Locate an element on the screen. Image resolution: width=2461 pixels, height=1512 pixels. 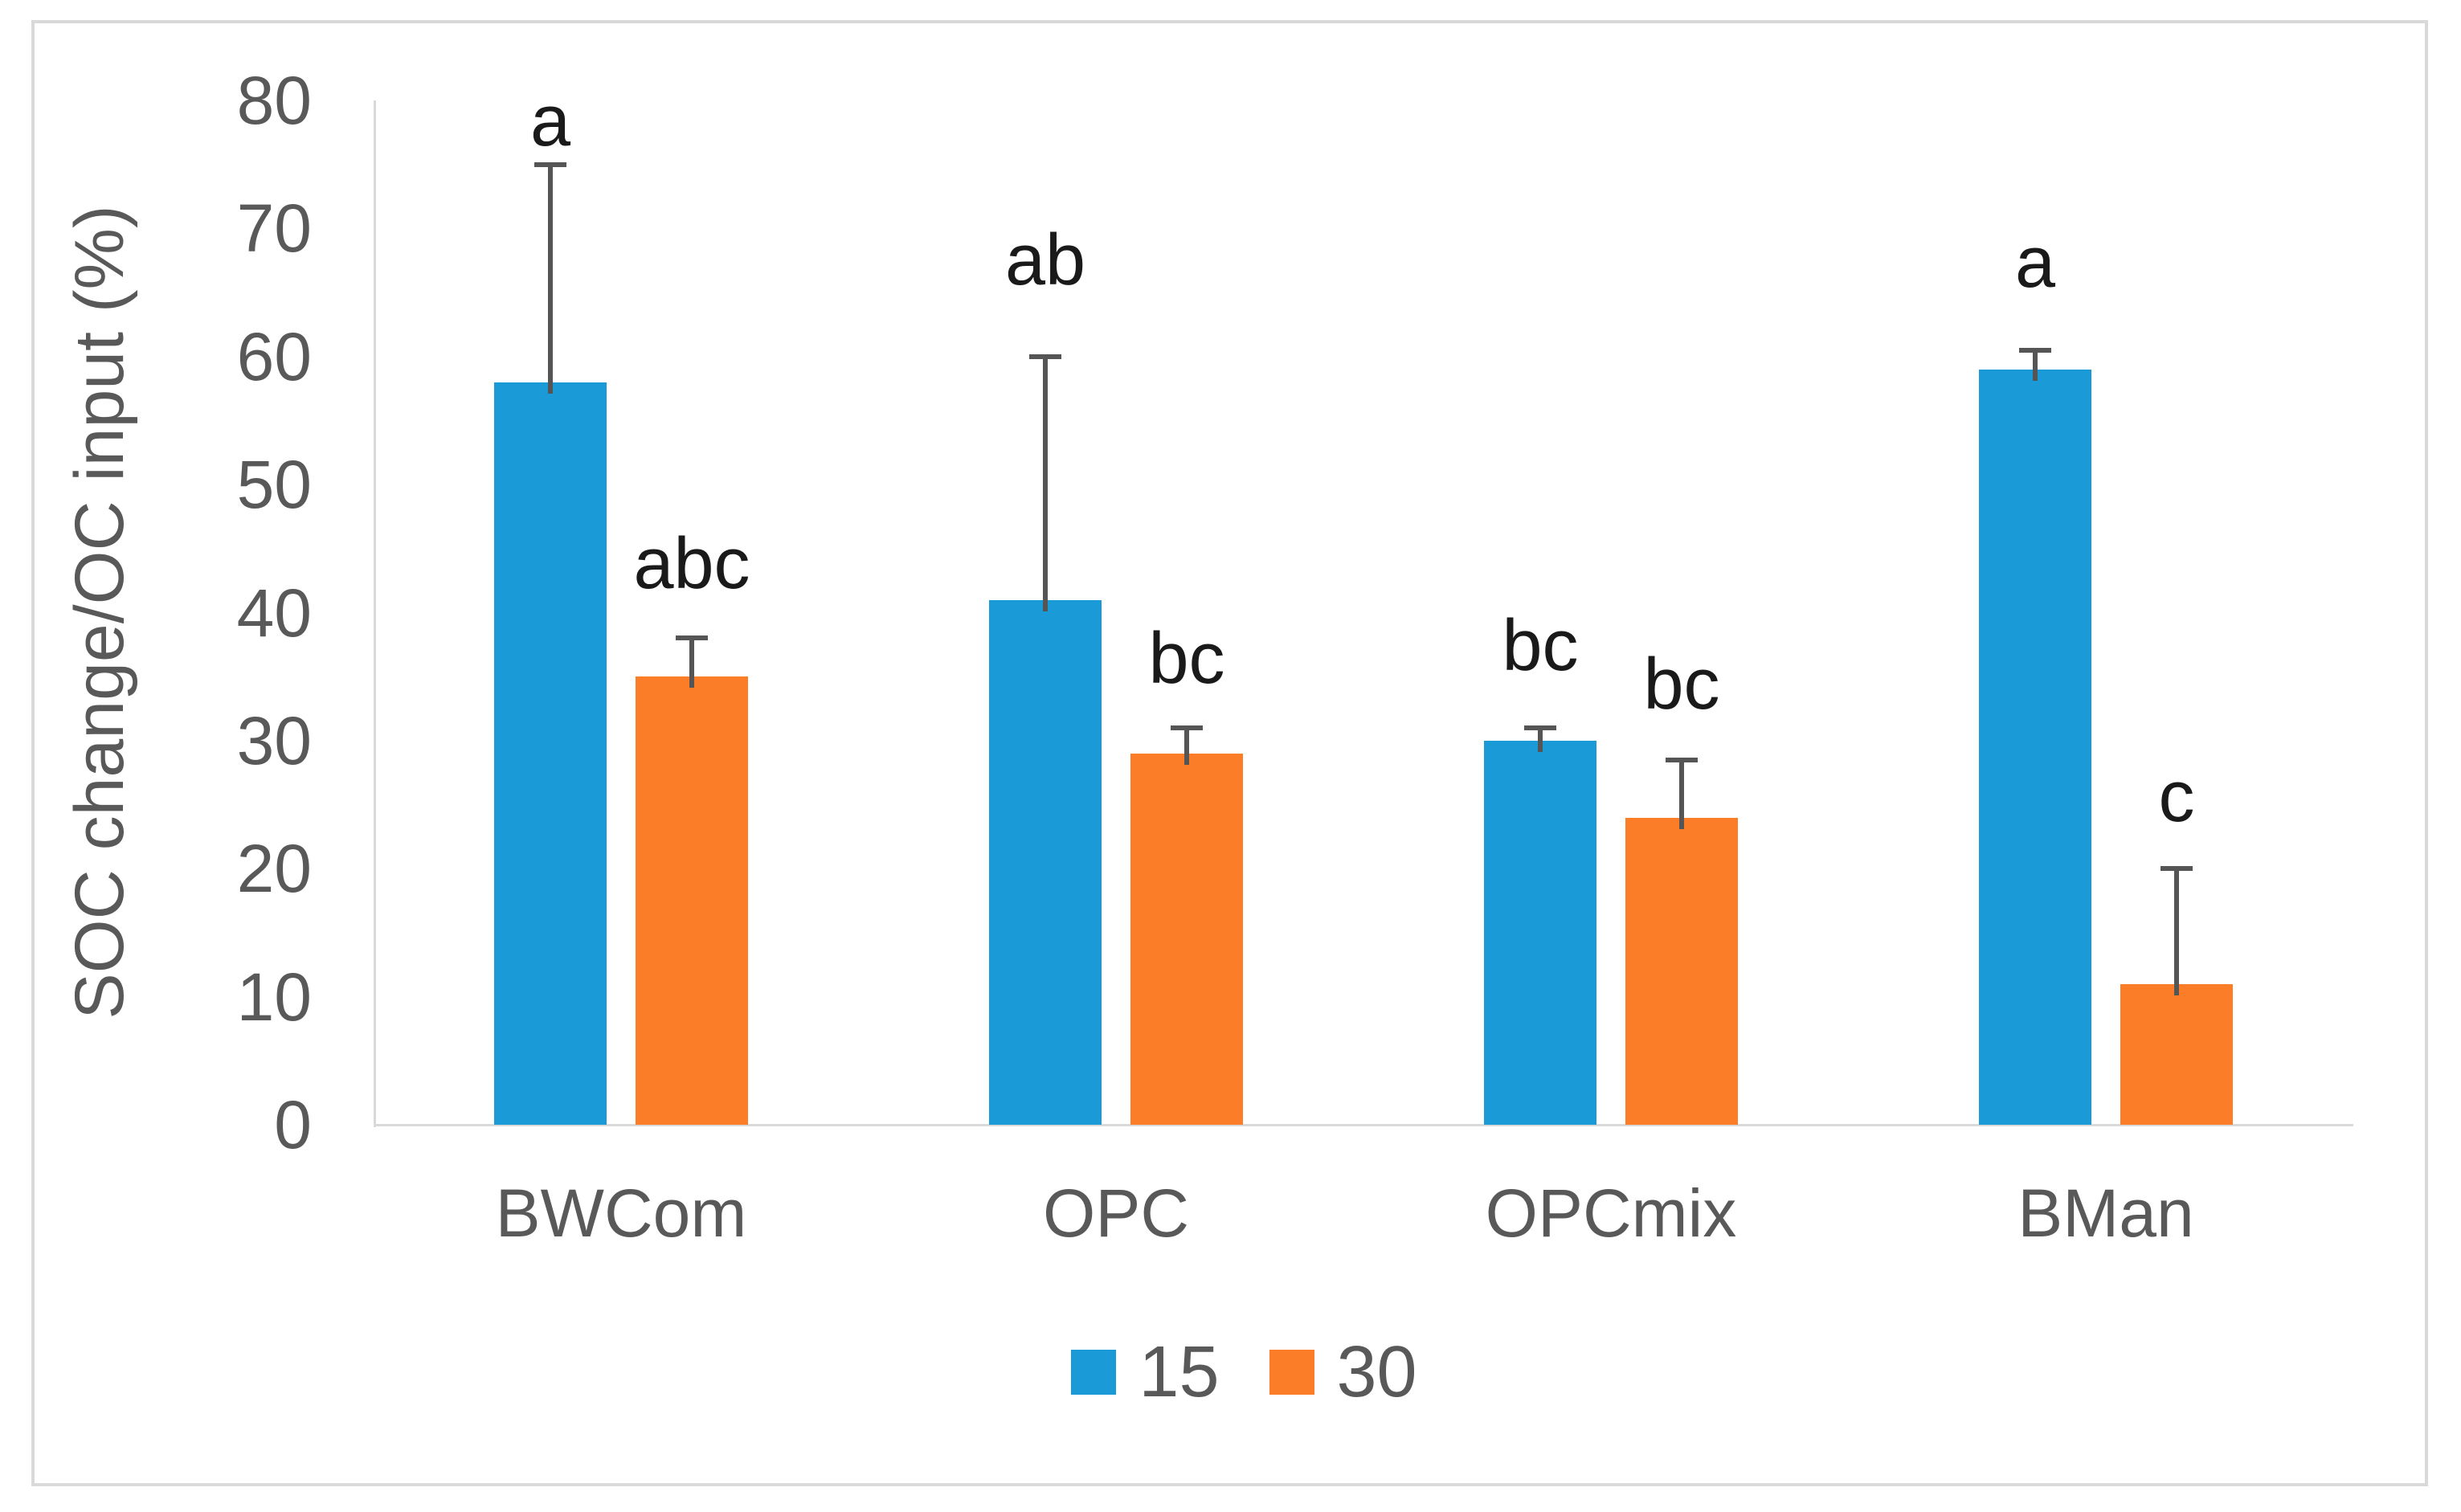
error-bar-15-OPCmix is located at coordinates (1540, 739).